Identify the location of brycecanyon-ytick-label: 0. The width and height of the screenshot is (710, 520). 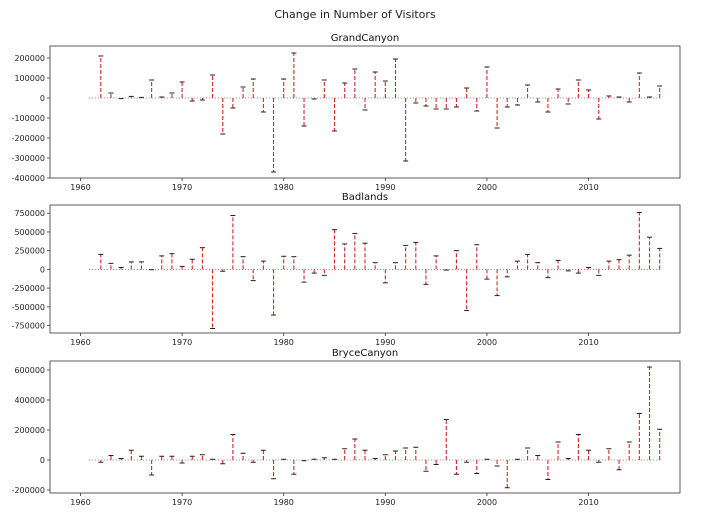
(42, 460).